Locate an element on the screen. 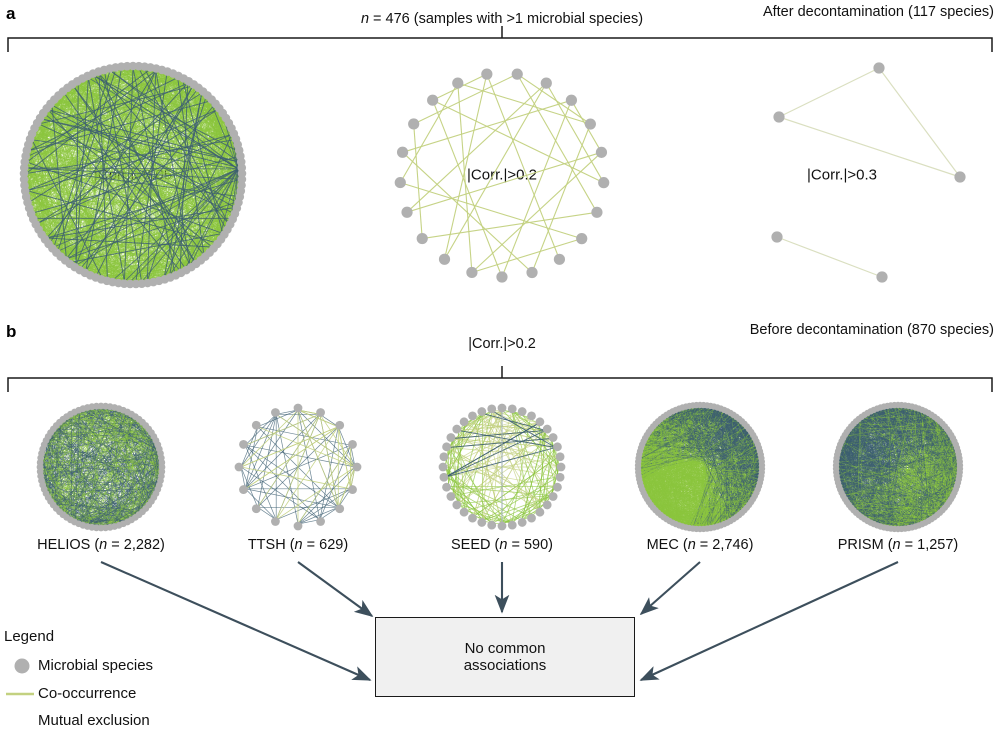 This screenshot has height=729, width=1000. network-net-ttsh is located at coordinates (298, 467).